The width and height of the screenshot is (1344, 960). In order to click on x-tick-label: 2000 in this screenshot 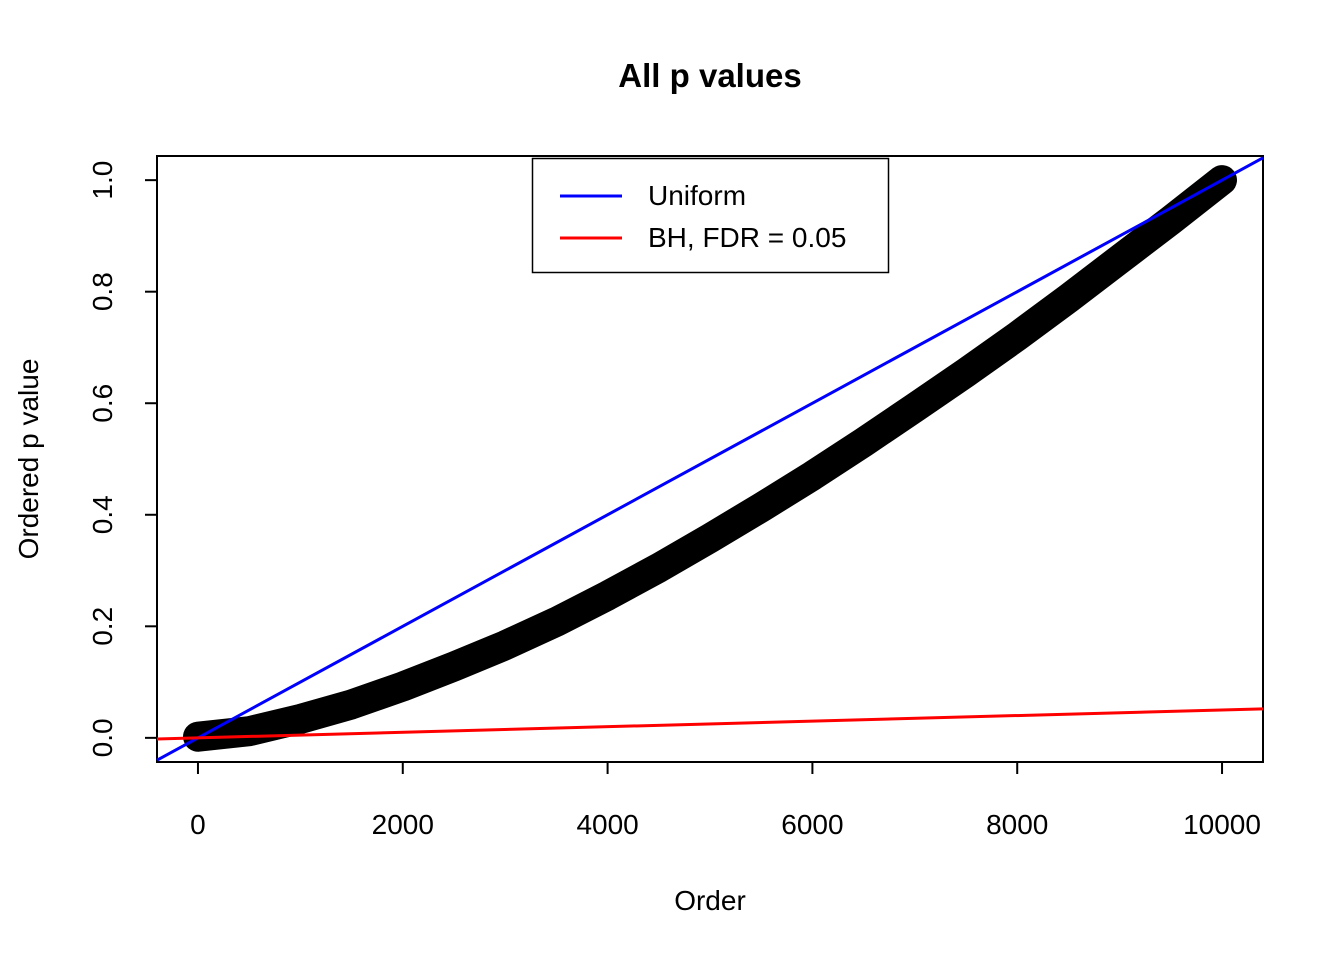, I will do `click(403, 824)`.